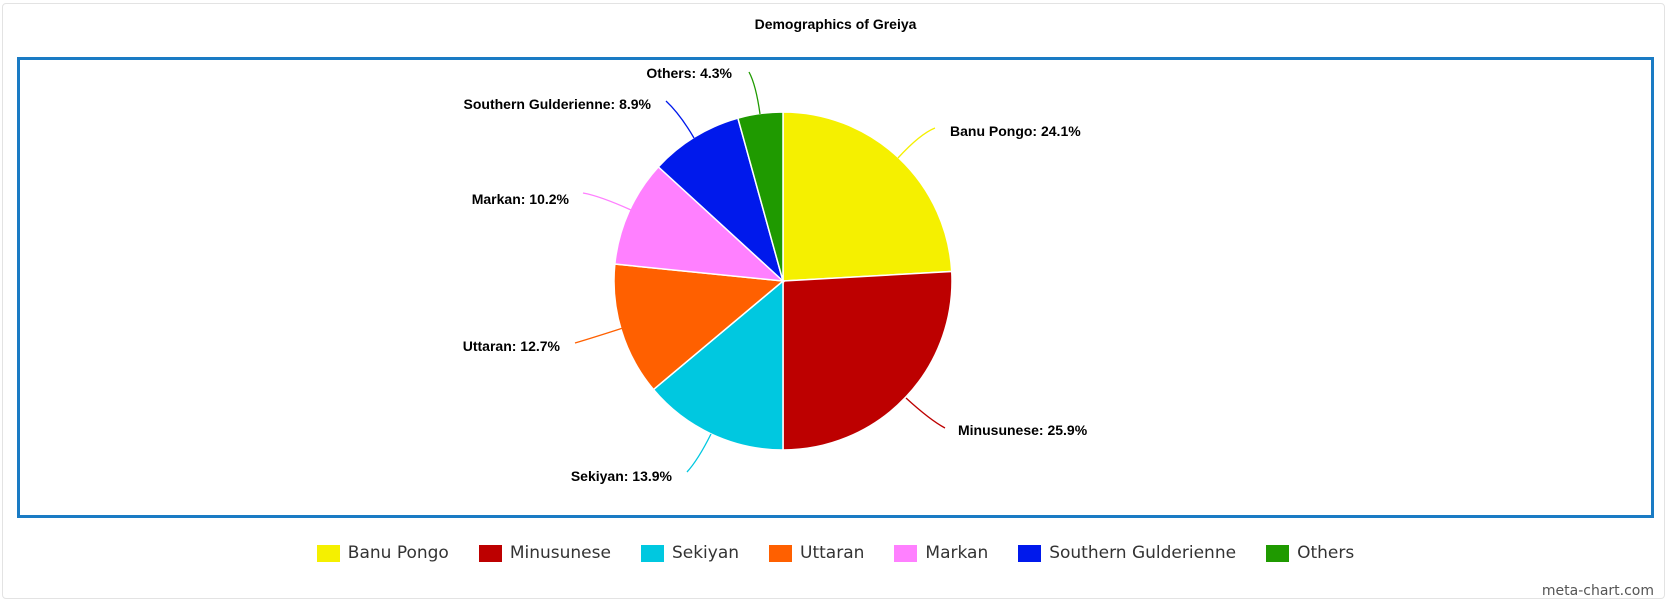 The width and height of the screenshot is (1671, 603). I want to click on legend-label: Markan, so click(957, 553).